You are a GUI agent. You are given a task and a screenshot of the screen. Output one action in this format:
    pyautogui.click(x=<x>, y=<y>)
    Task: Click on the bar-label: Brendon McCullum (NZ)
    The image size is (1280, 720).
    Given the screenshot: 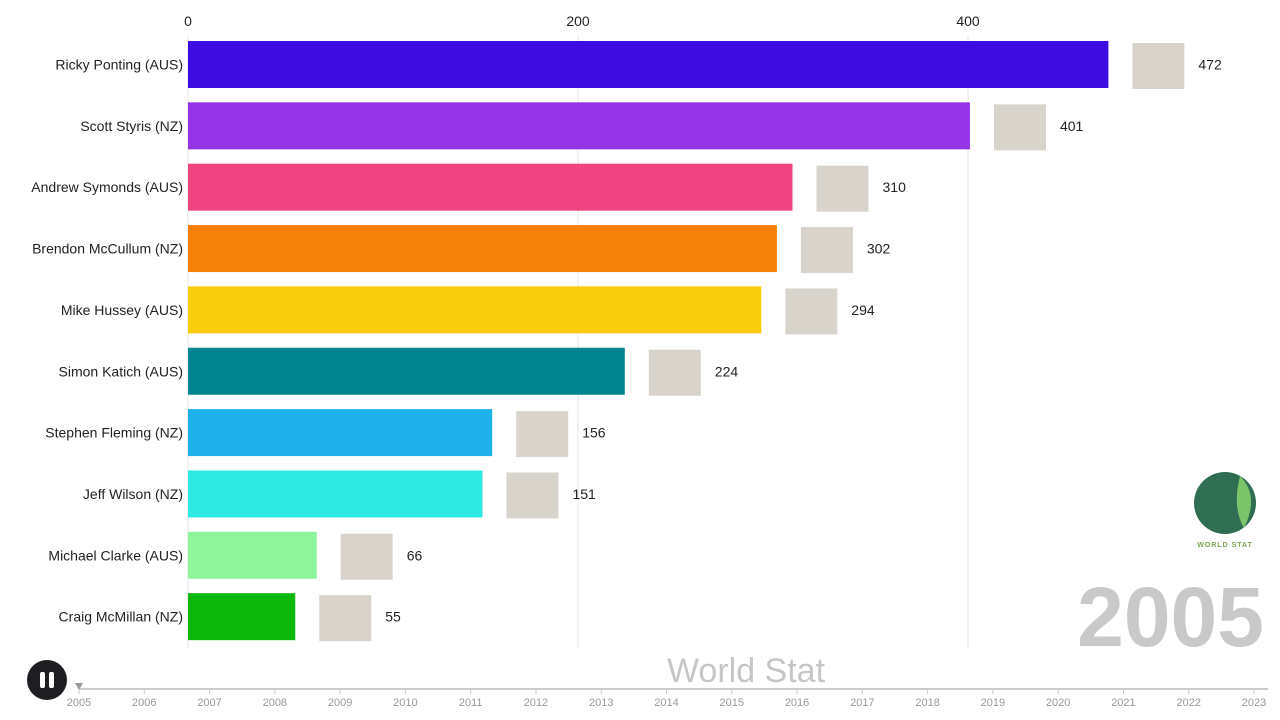 What is the action you would take?
    pyautogui.click(x=107, y=249)
    